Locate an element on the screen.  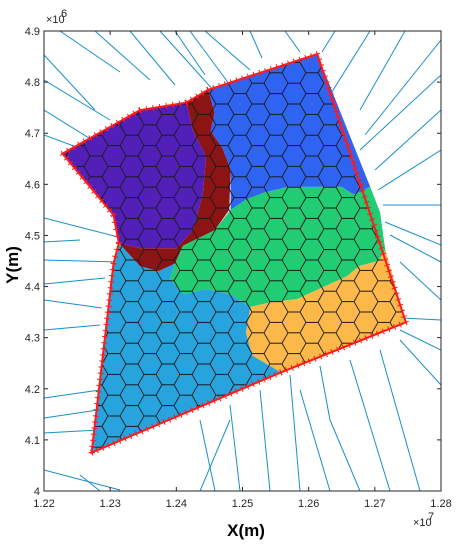
x-axis-label: X(m) is located at coordinates (246, 530).